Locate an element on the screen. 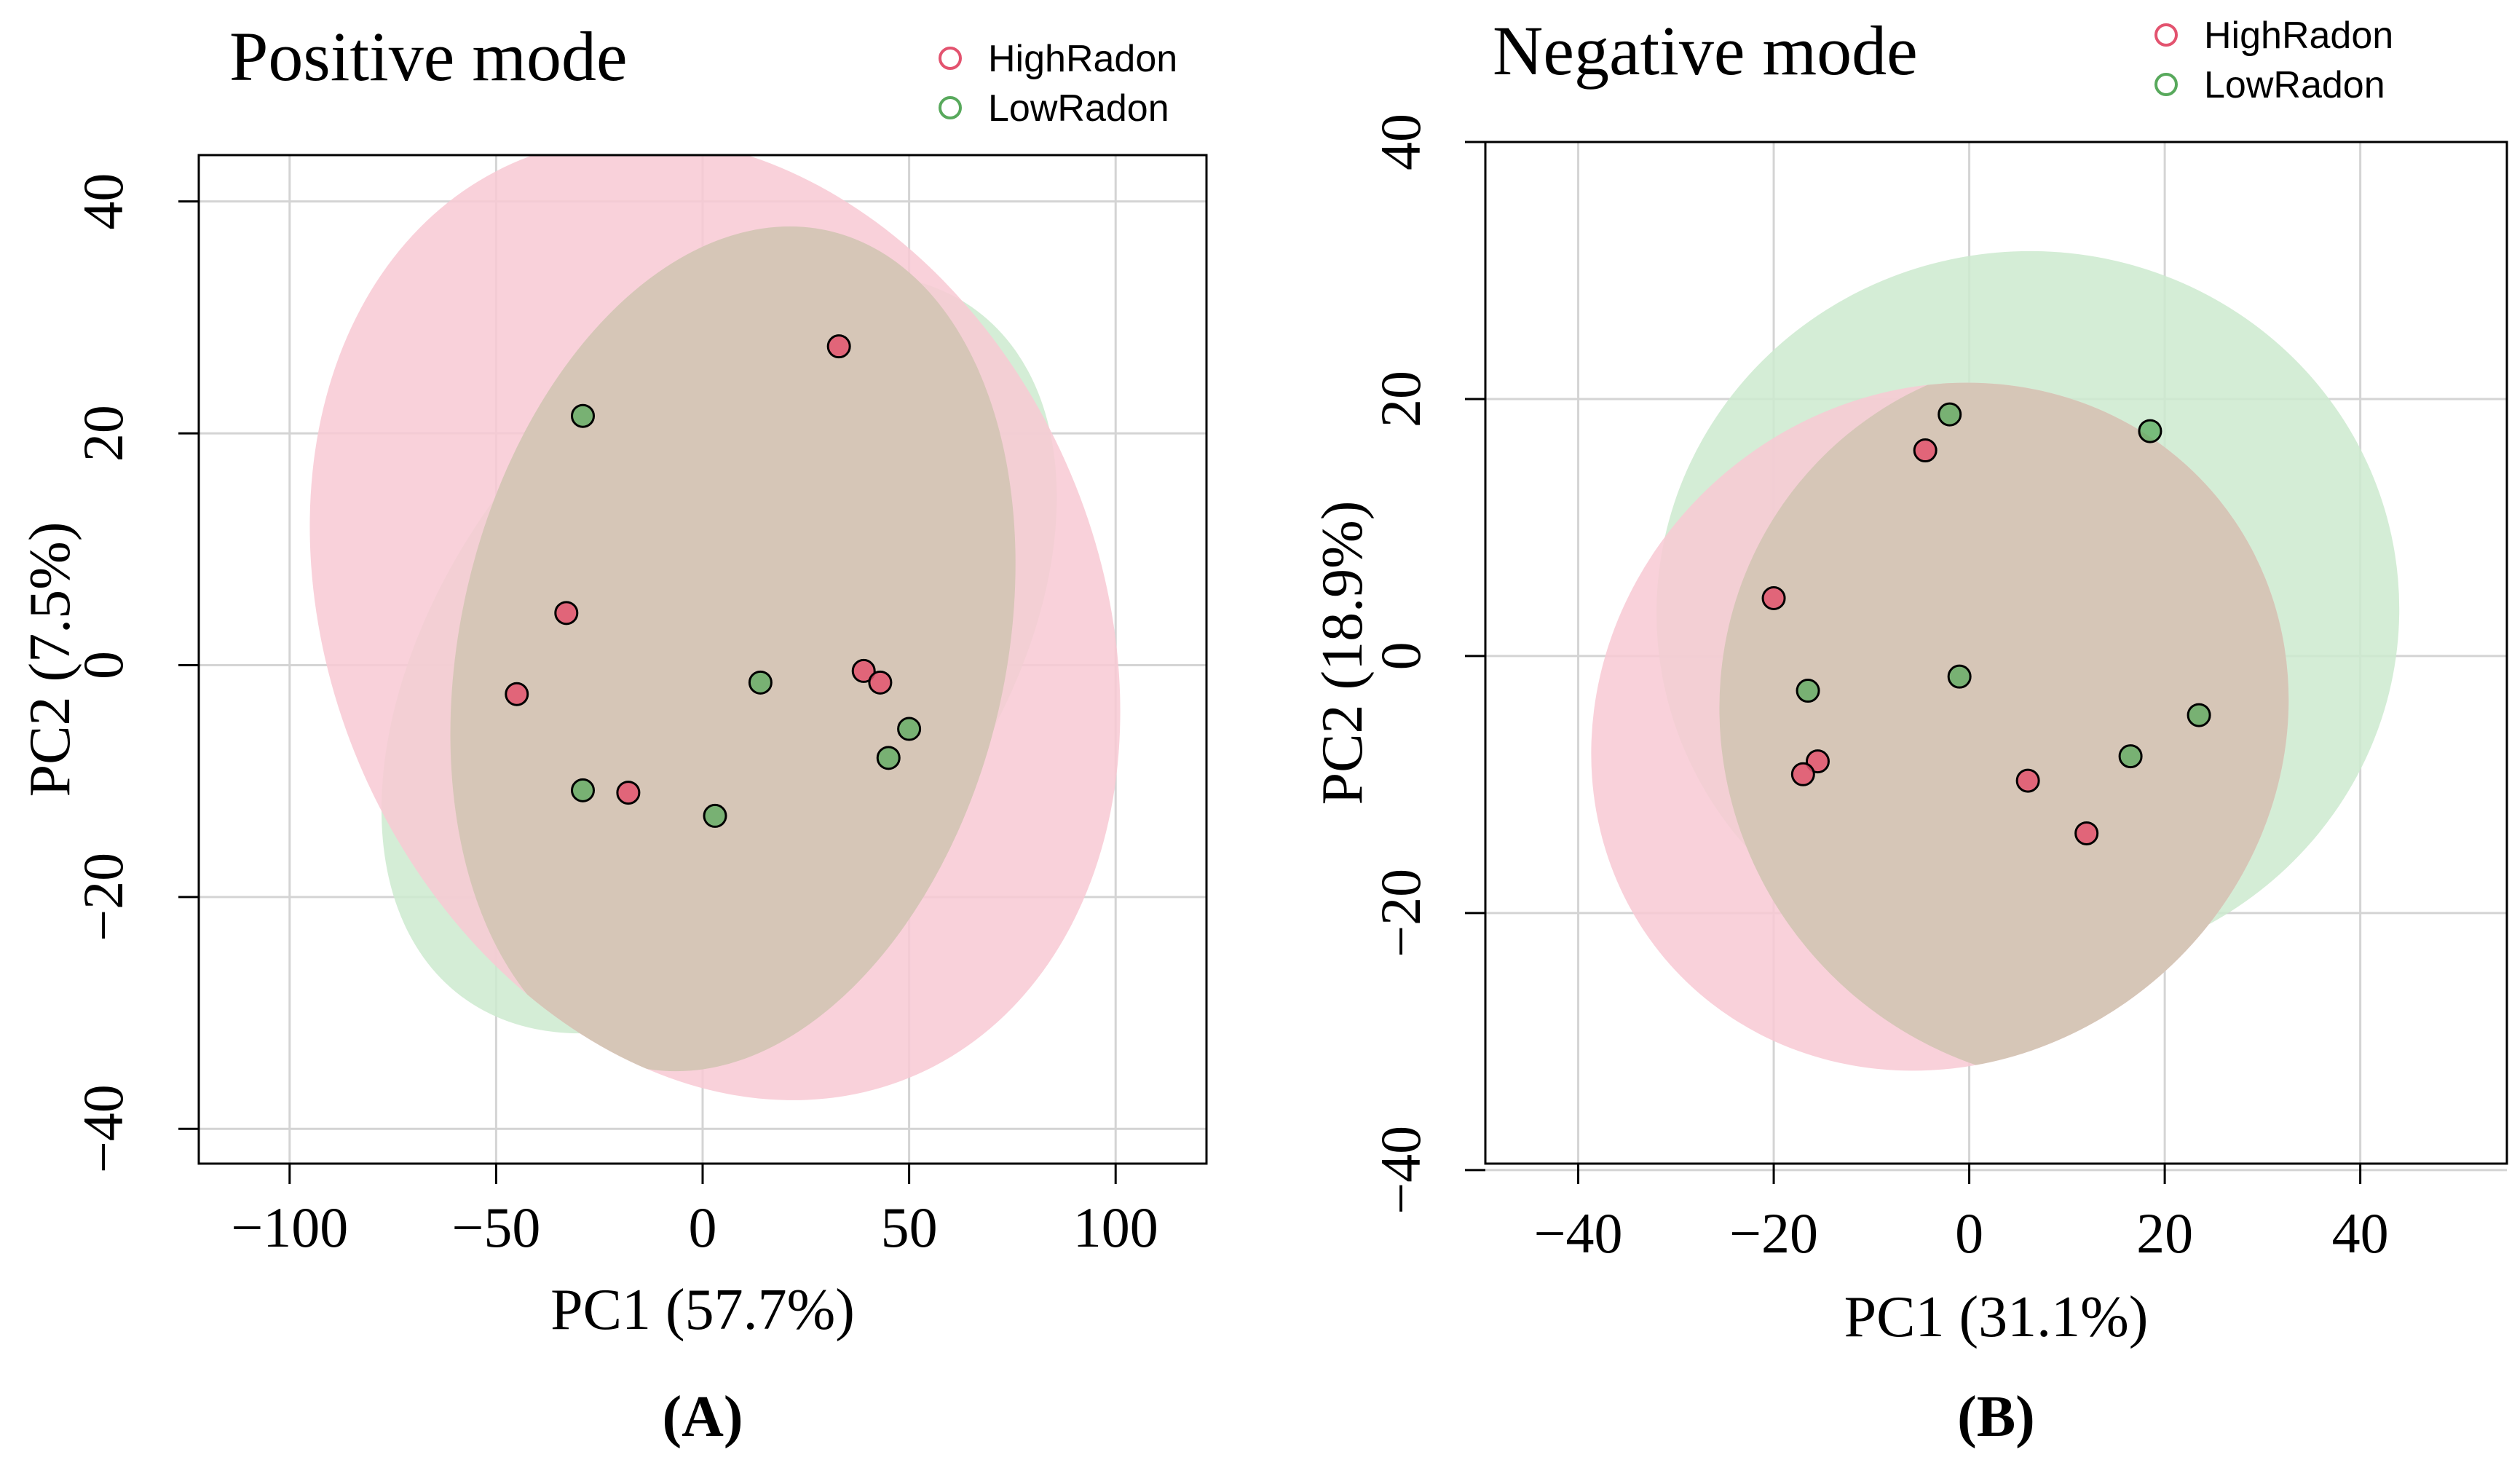 The width and height of the screenshot is (2520, 1476). x-tick-label: −50 is located at coordinates (495, 1227).